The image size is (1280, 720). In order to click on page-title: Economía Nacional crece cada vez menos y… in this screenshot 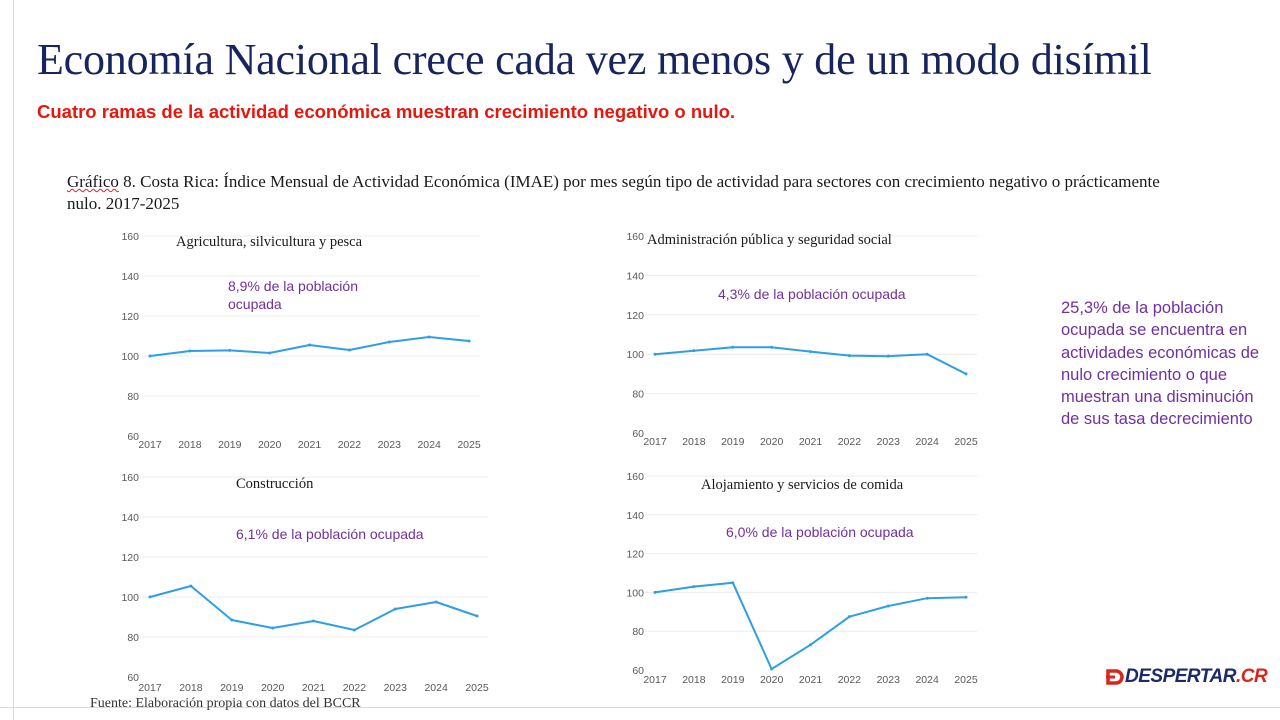, I will do `click(594, 59)`.